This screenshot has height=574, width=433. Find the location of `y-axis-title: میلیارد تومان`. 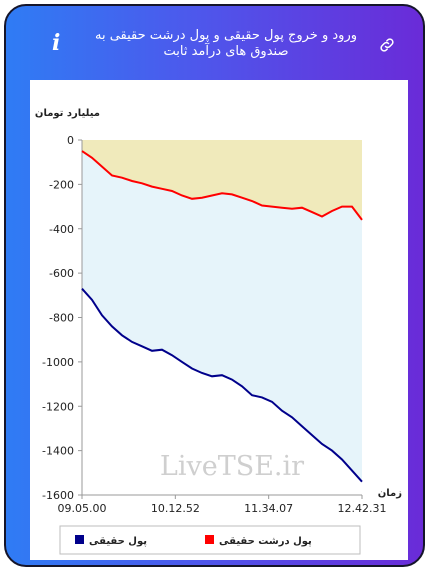

y-axis-title: میلیارد تومان is located at coordinates (67, 113).